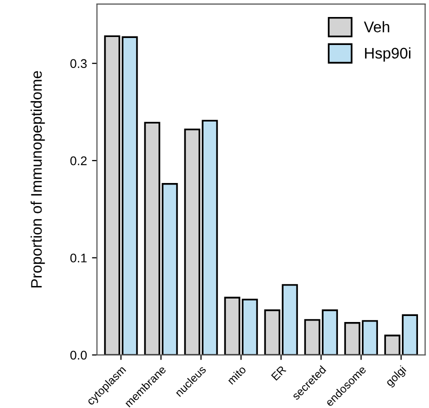  Describe the element at coordinates (78, 63) in the screenshot. I see `y-tick-label: 0.3` at that location.